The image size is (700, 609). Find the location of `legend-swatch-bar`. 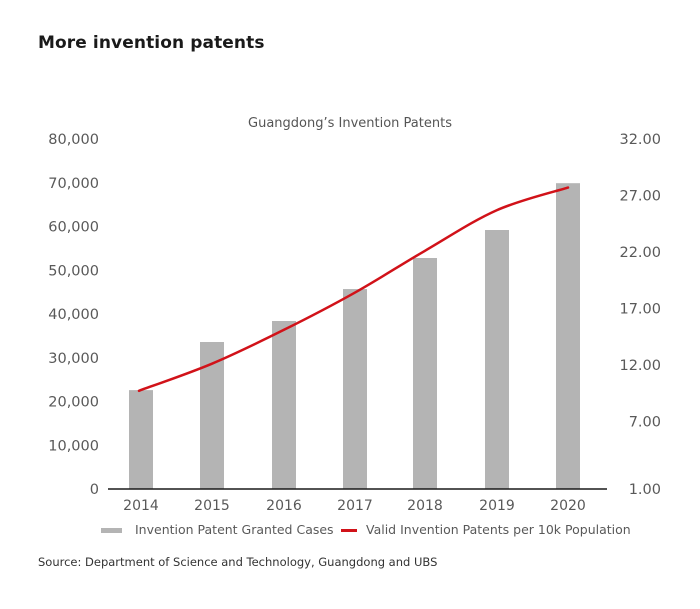

legend-swatch-bar is located at coordinates (111, 530).